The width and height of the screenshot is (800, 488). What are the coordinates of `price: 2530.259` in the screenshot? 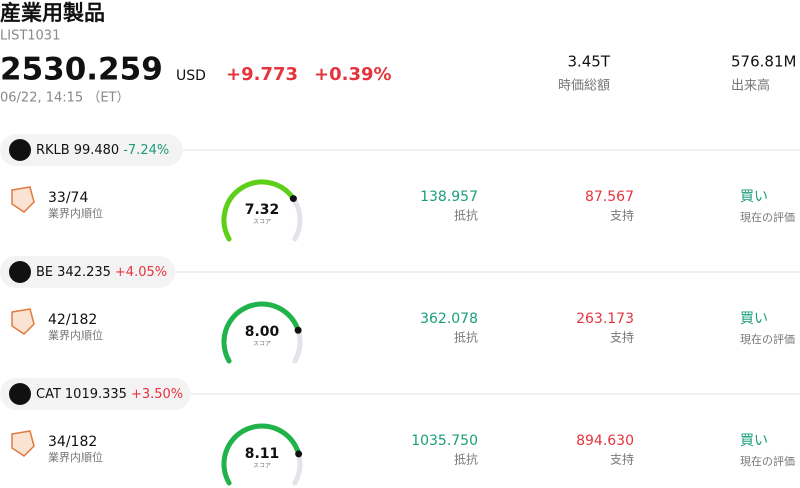 It's located at (81, 70).